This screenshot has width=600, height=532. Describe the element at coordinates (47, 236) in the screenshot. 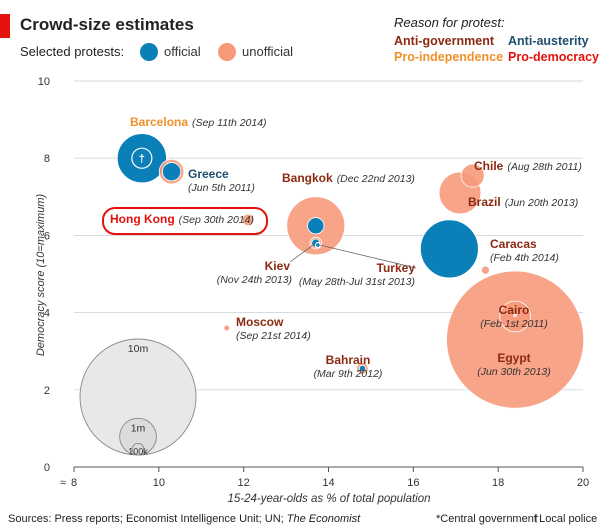

I see `y-tick-label: 6` at that location.